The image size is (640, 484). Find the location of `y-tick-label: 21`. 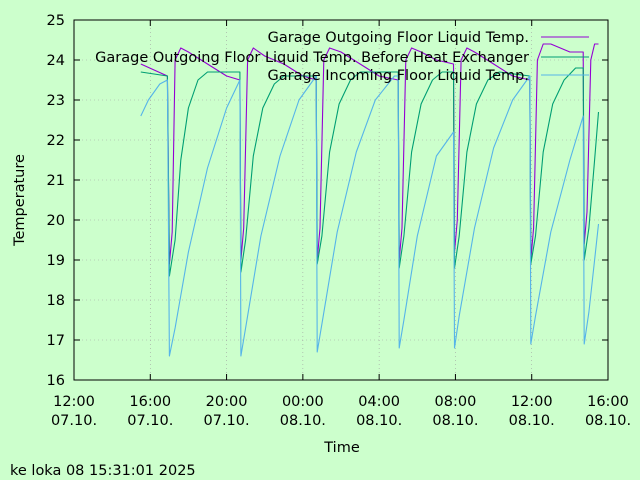

y-tick-label: 21 is located at coordinates (56, 181).